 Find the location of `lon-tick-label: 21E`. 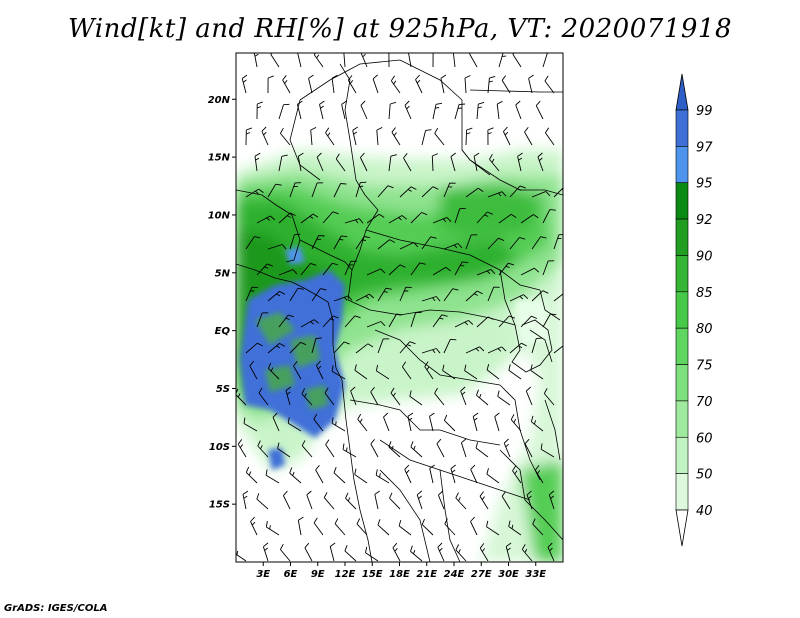

lon-tick-label: 21E is located at coordinates (426, 574).